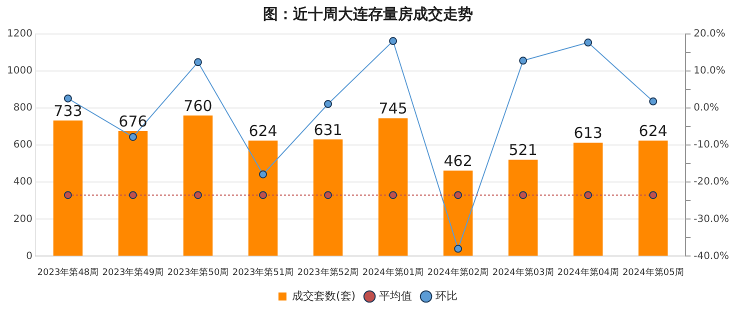 This screenshot has height=312, width=740. What do you see at coordinates (712, 182) in the screenshot?
I see `y2-tick-label: -20.0%` at bounding box center [712, 182].